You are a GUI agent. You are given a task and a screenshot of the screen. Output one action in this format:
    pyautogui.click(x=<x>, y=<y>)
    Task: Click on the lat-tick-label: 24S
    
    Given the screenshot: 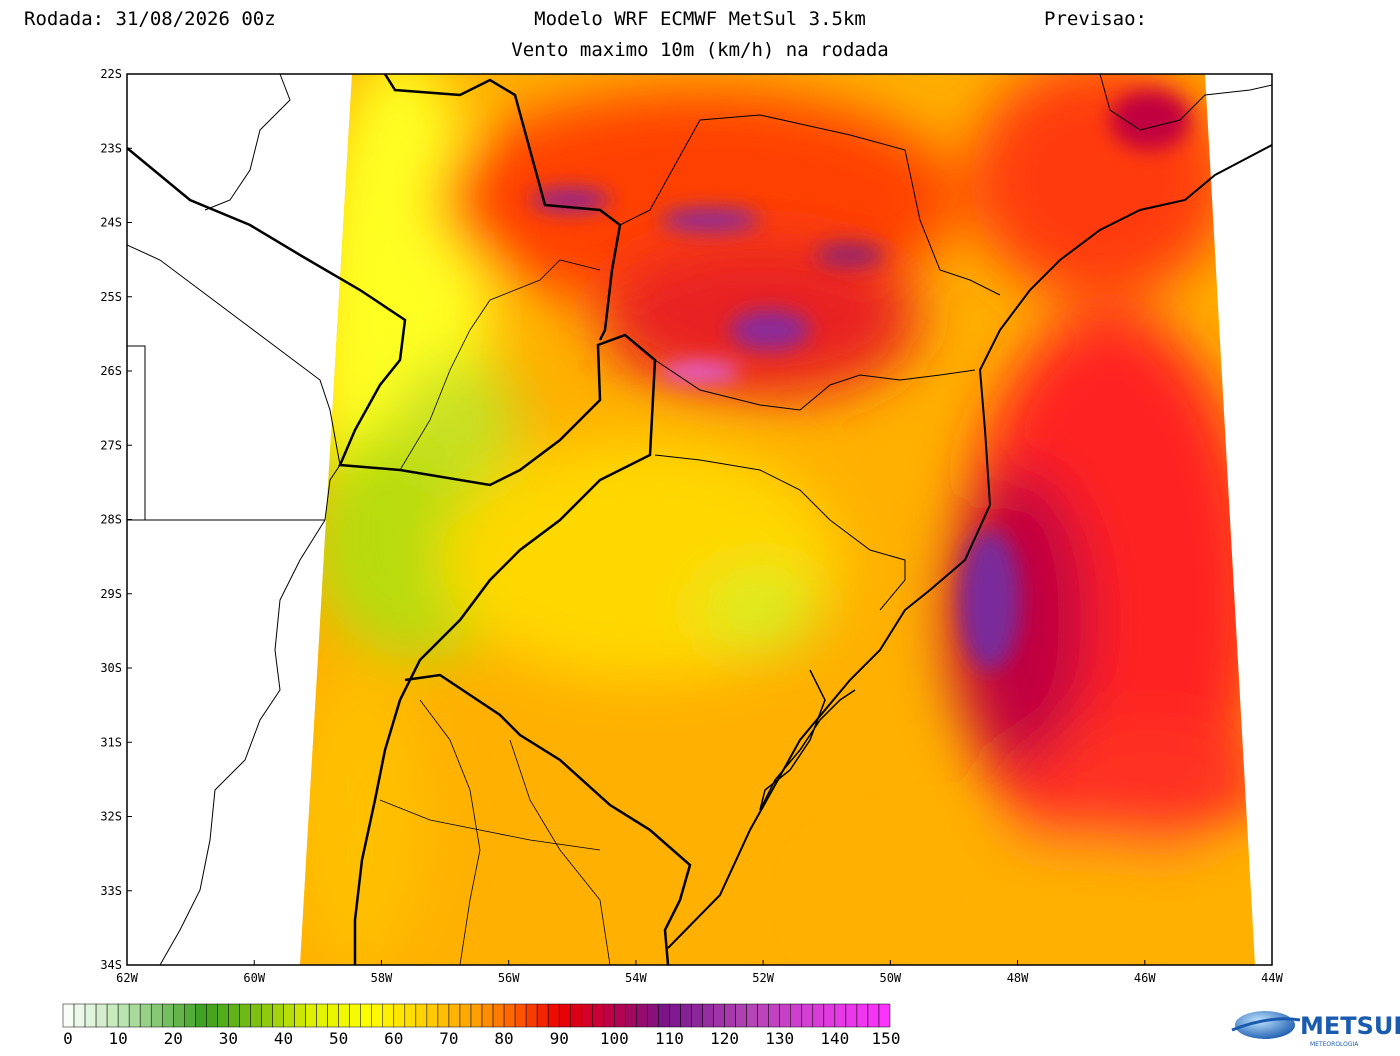 What is the action you would take?
    pyautogui.click(x=111, y=223)
    